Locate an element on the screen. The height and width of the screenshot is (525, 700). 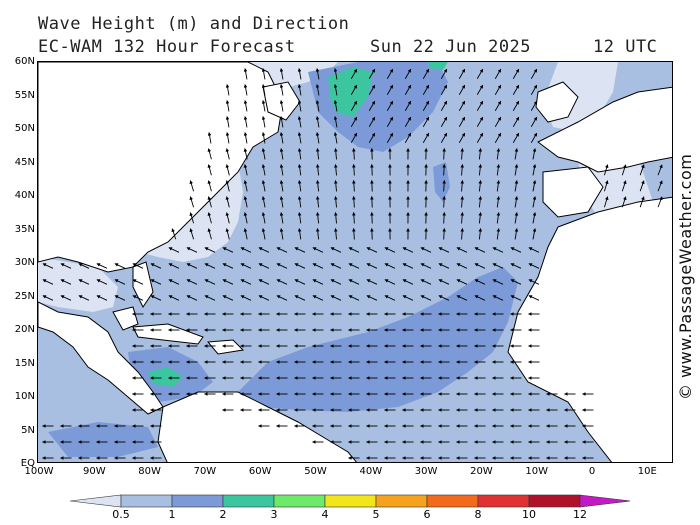
lon-label: 70W is located at coordinates (205, 471).